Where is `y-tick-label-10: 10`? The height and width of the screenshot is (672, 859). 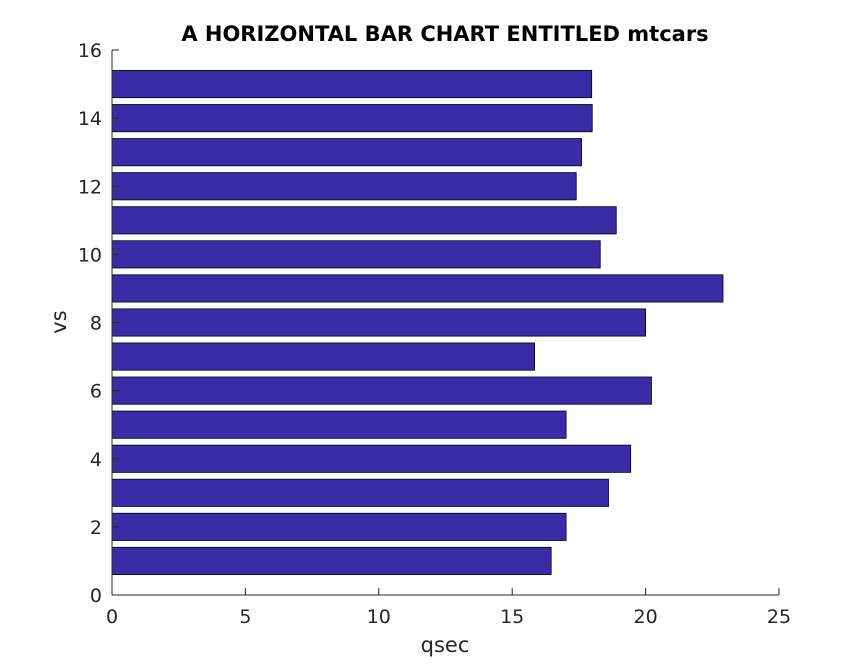
y-tick-label-10: 10 is located at coordinates (90, 255).